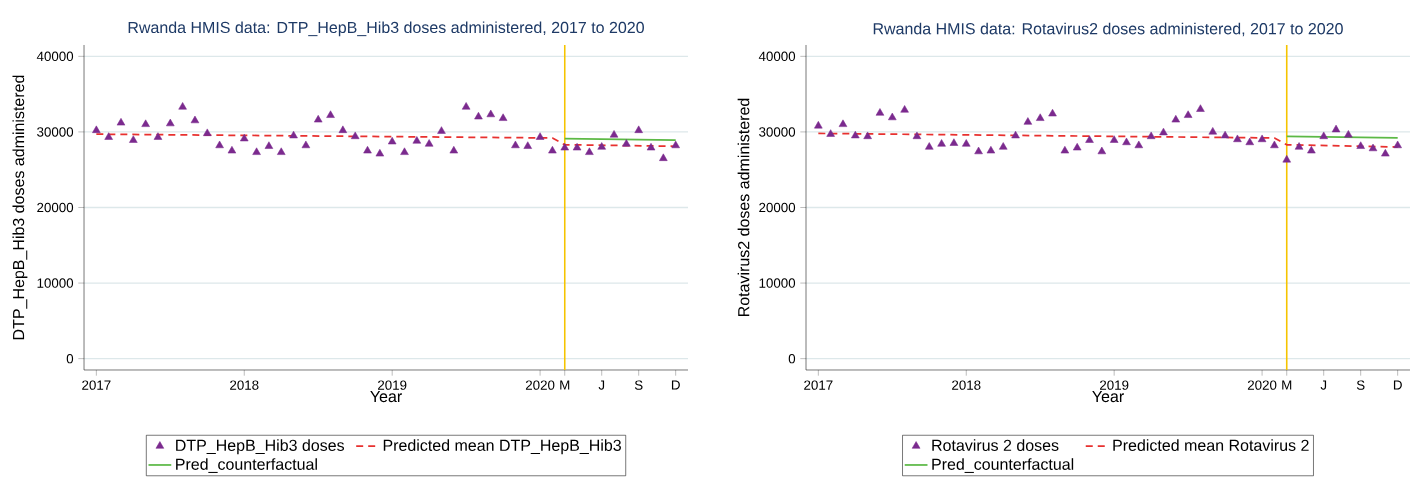 This screenshot has height=488, width=1420. What do you see at coordinates (540, 385) in the screenshot?
I see `x-tick-label: 2020` at bounding box center [540, 385].